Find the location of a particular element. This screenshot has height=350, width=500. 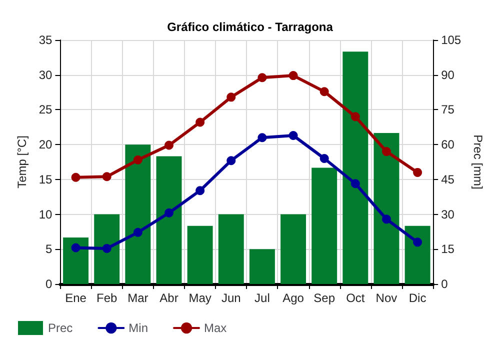

x-tick-label: May is located at coordinates (200, 298).